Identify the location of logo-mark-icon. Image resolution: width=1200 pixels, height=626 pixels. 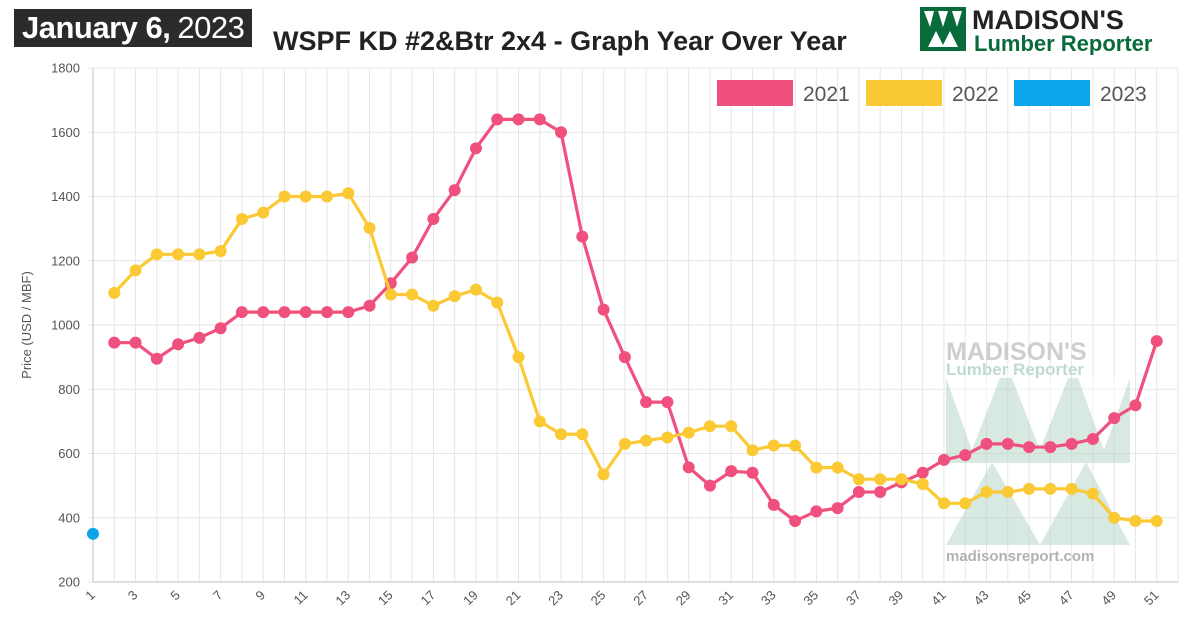
(943, 29).